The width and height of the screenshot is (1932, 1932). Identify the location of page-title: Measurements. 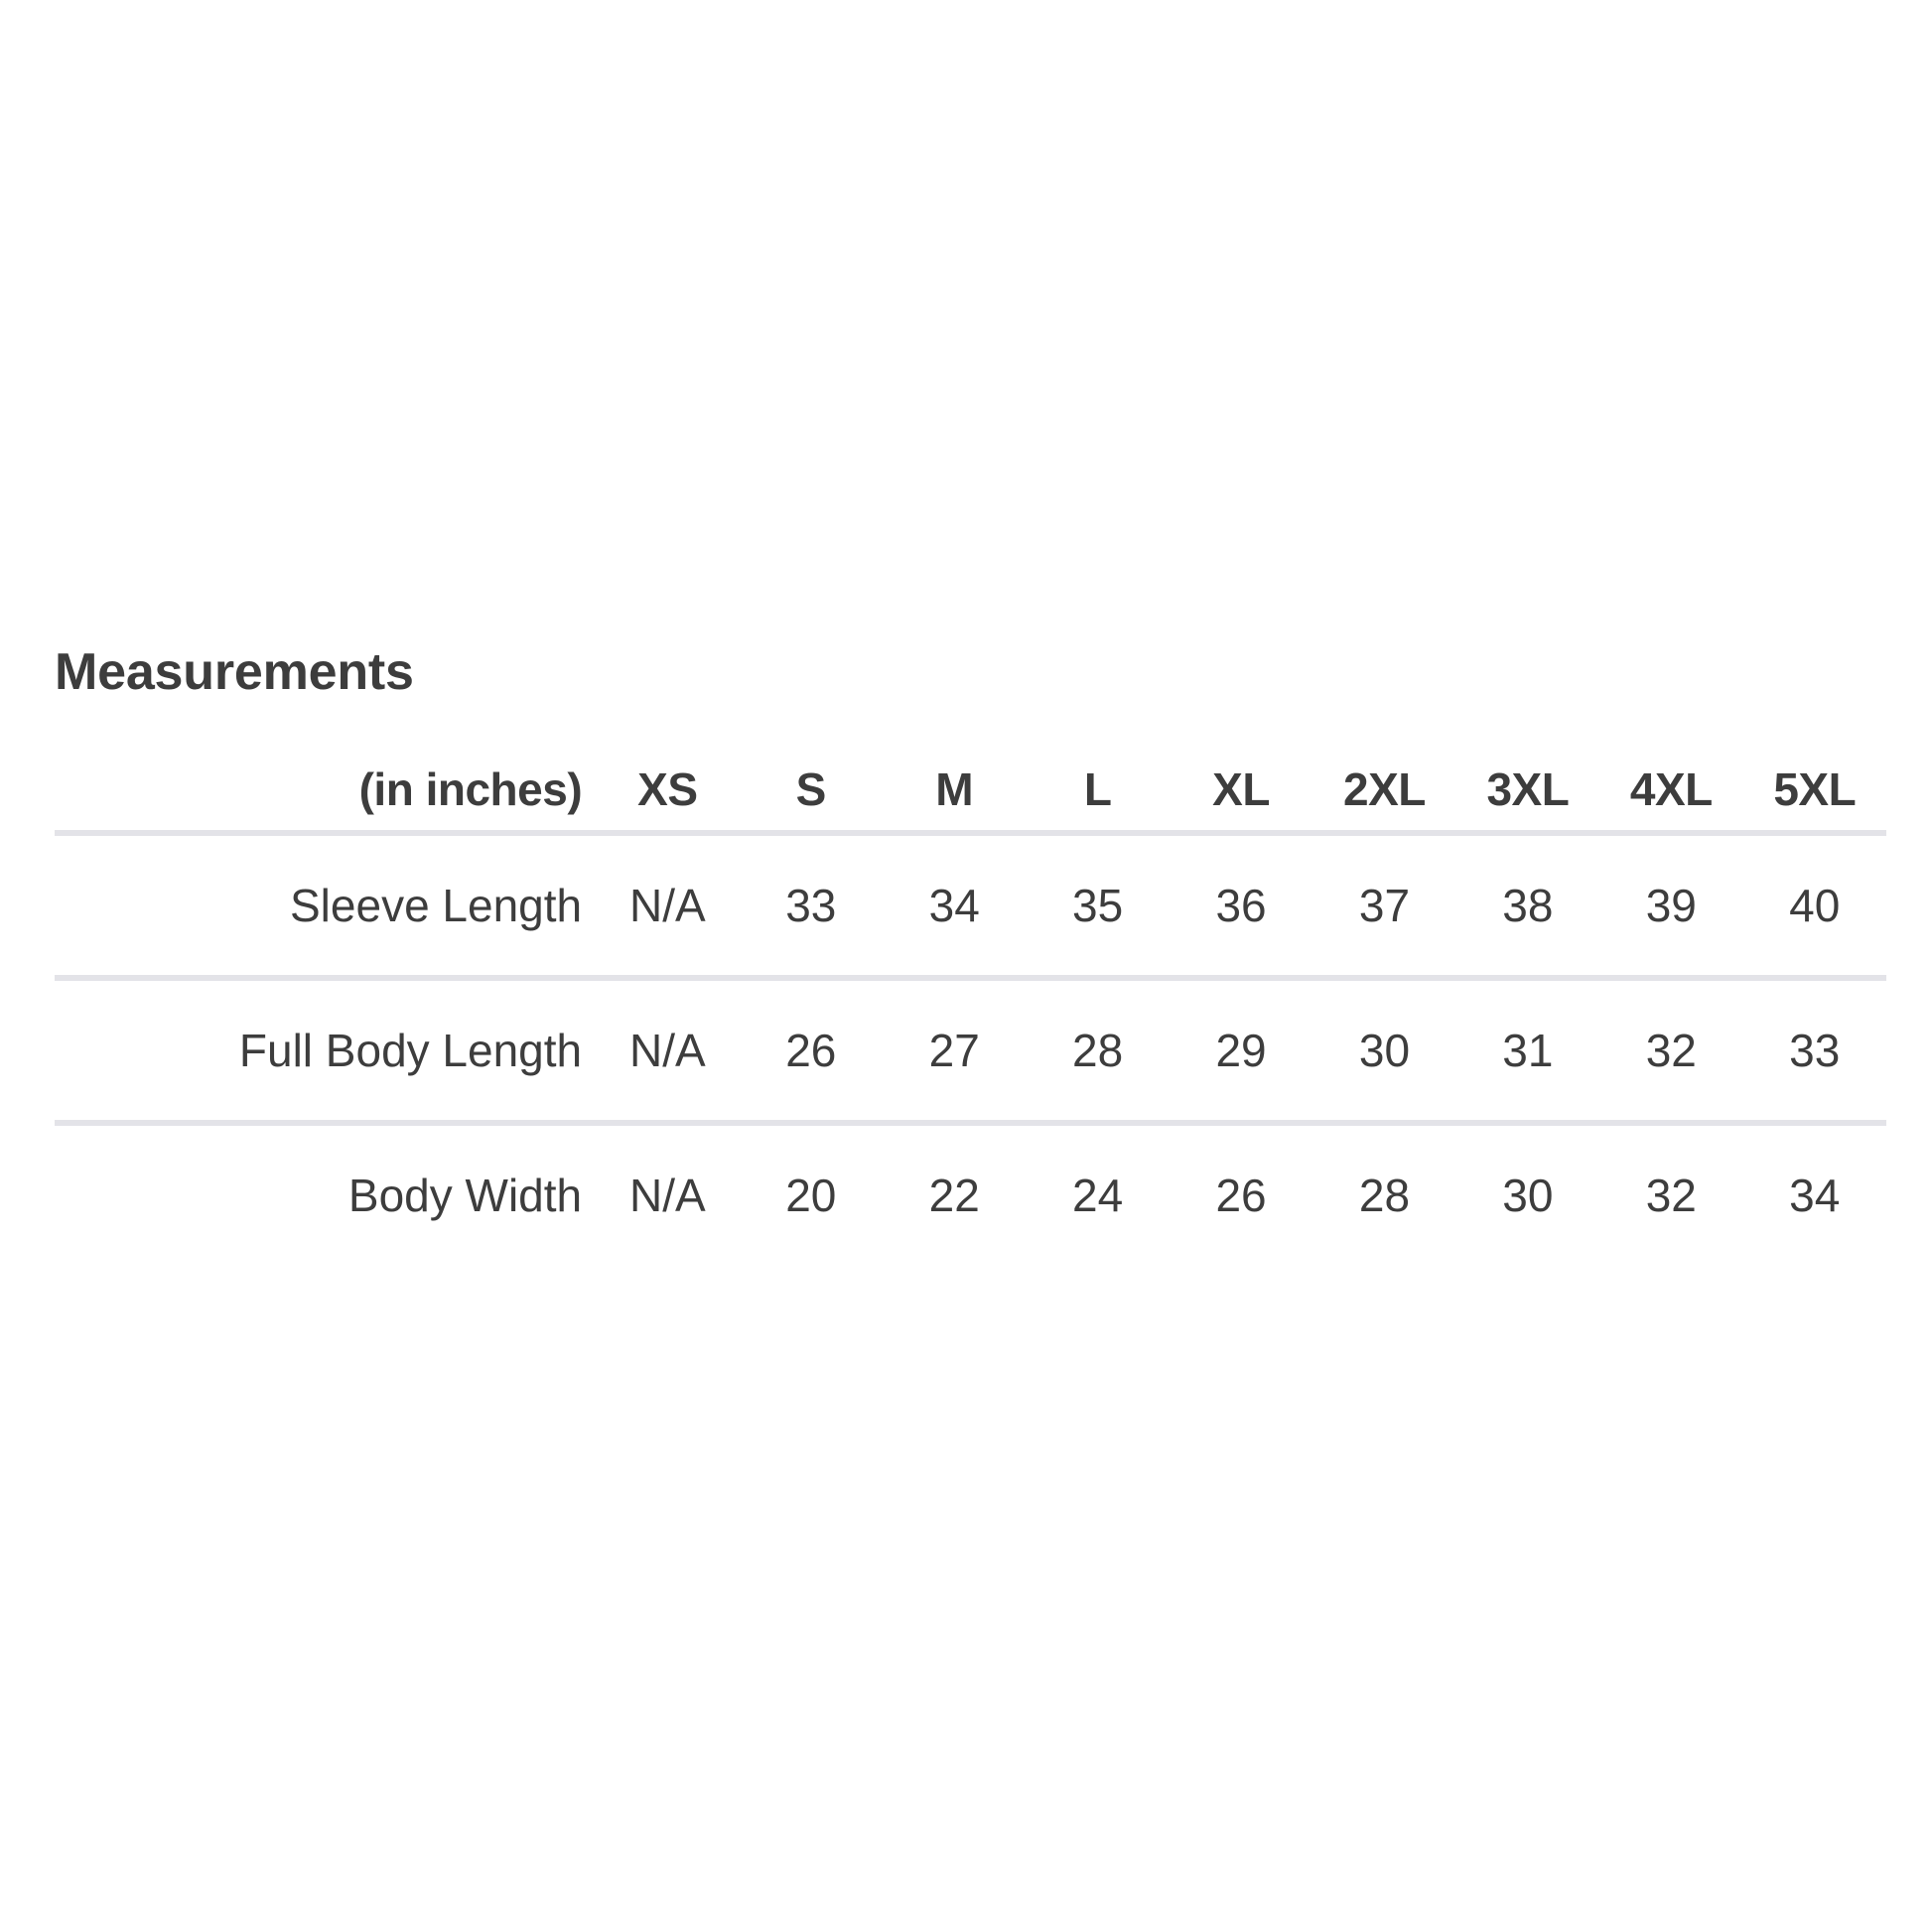
(234, 672).